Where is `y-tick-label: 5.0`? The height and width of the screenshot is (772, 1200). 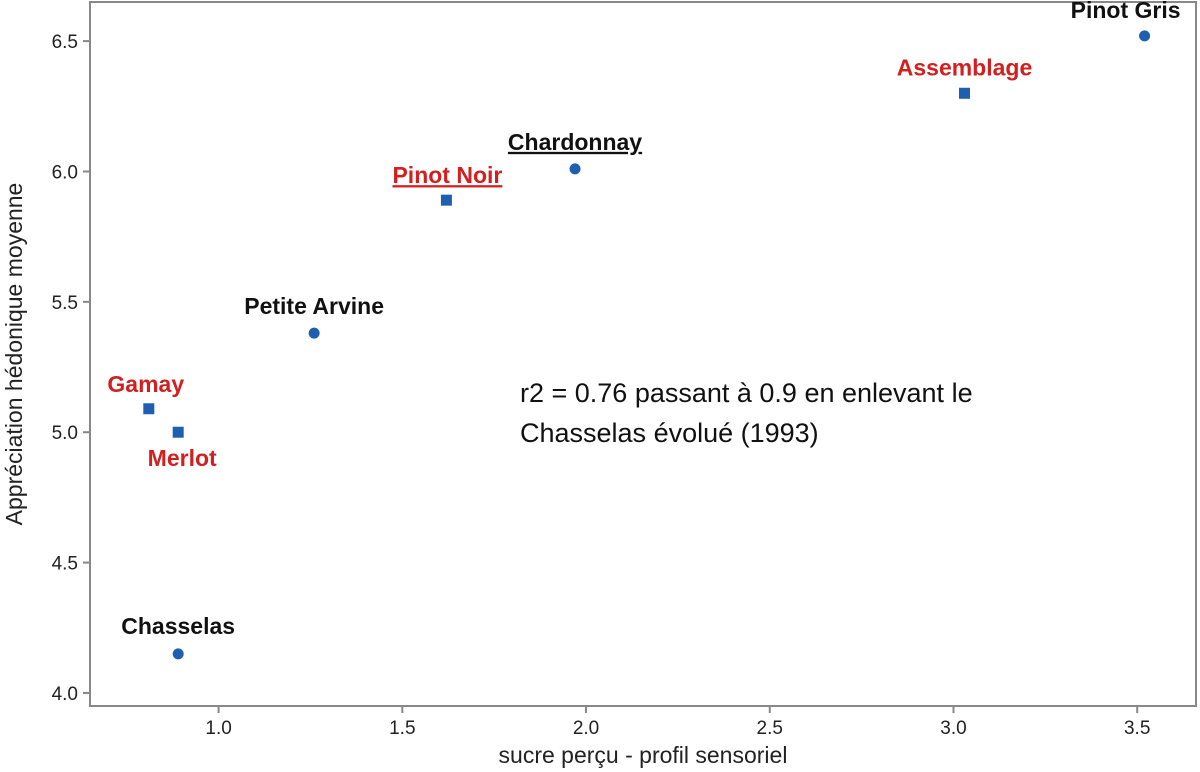 y-tick-label: 5.0 is located at coordinates (65, 433).